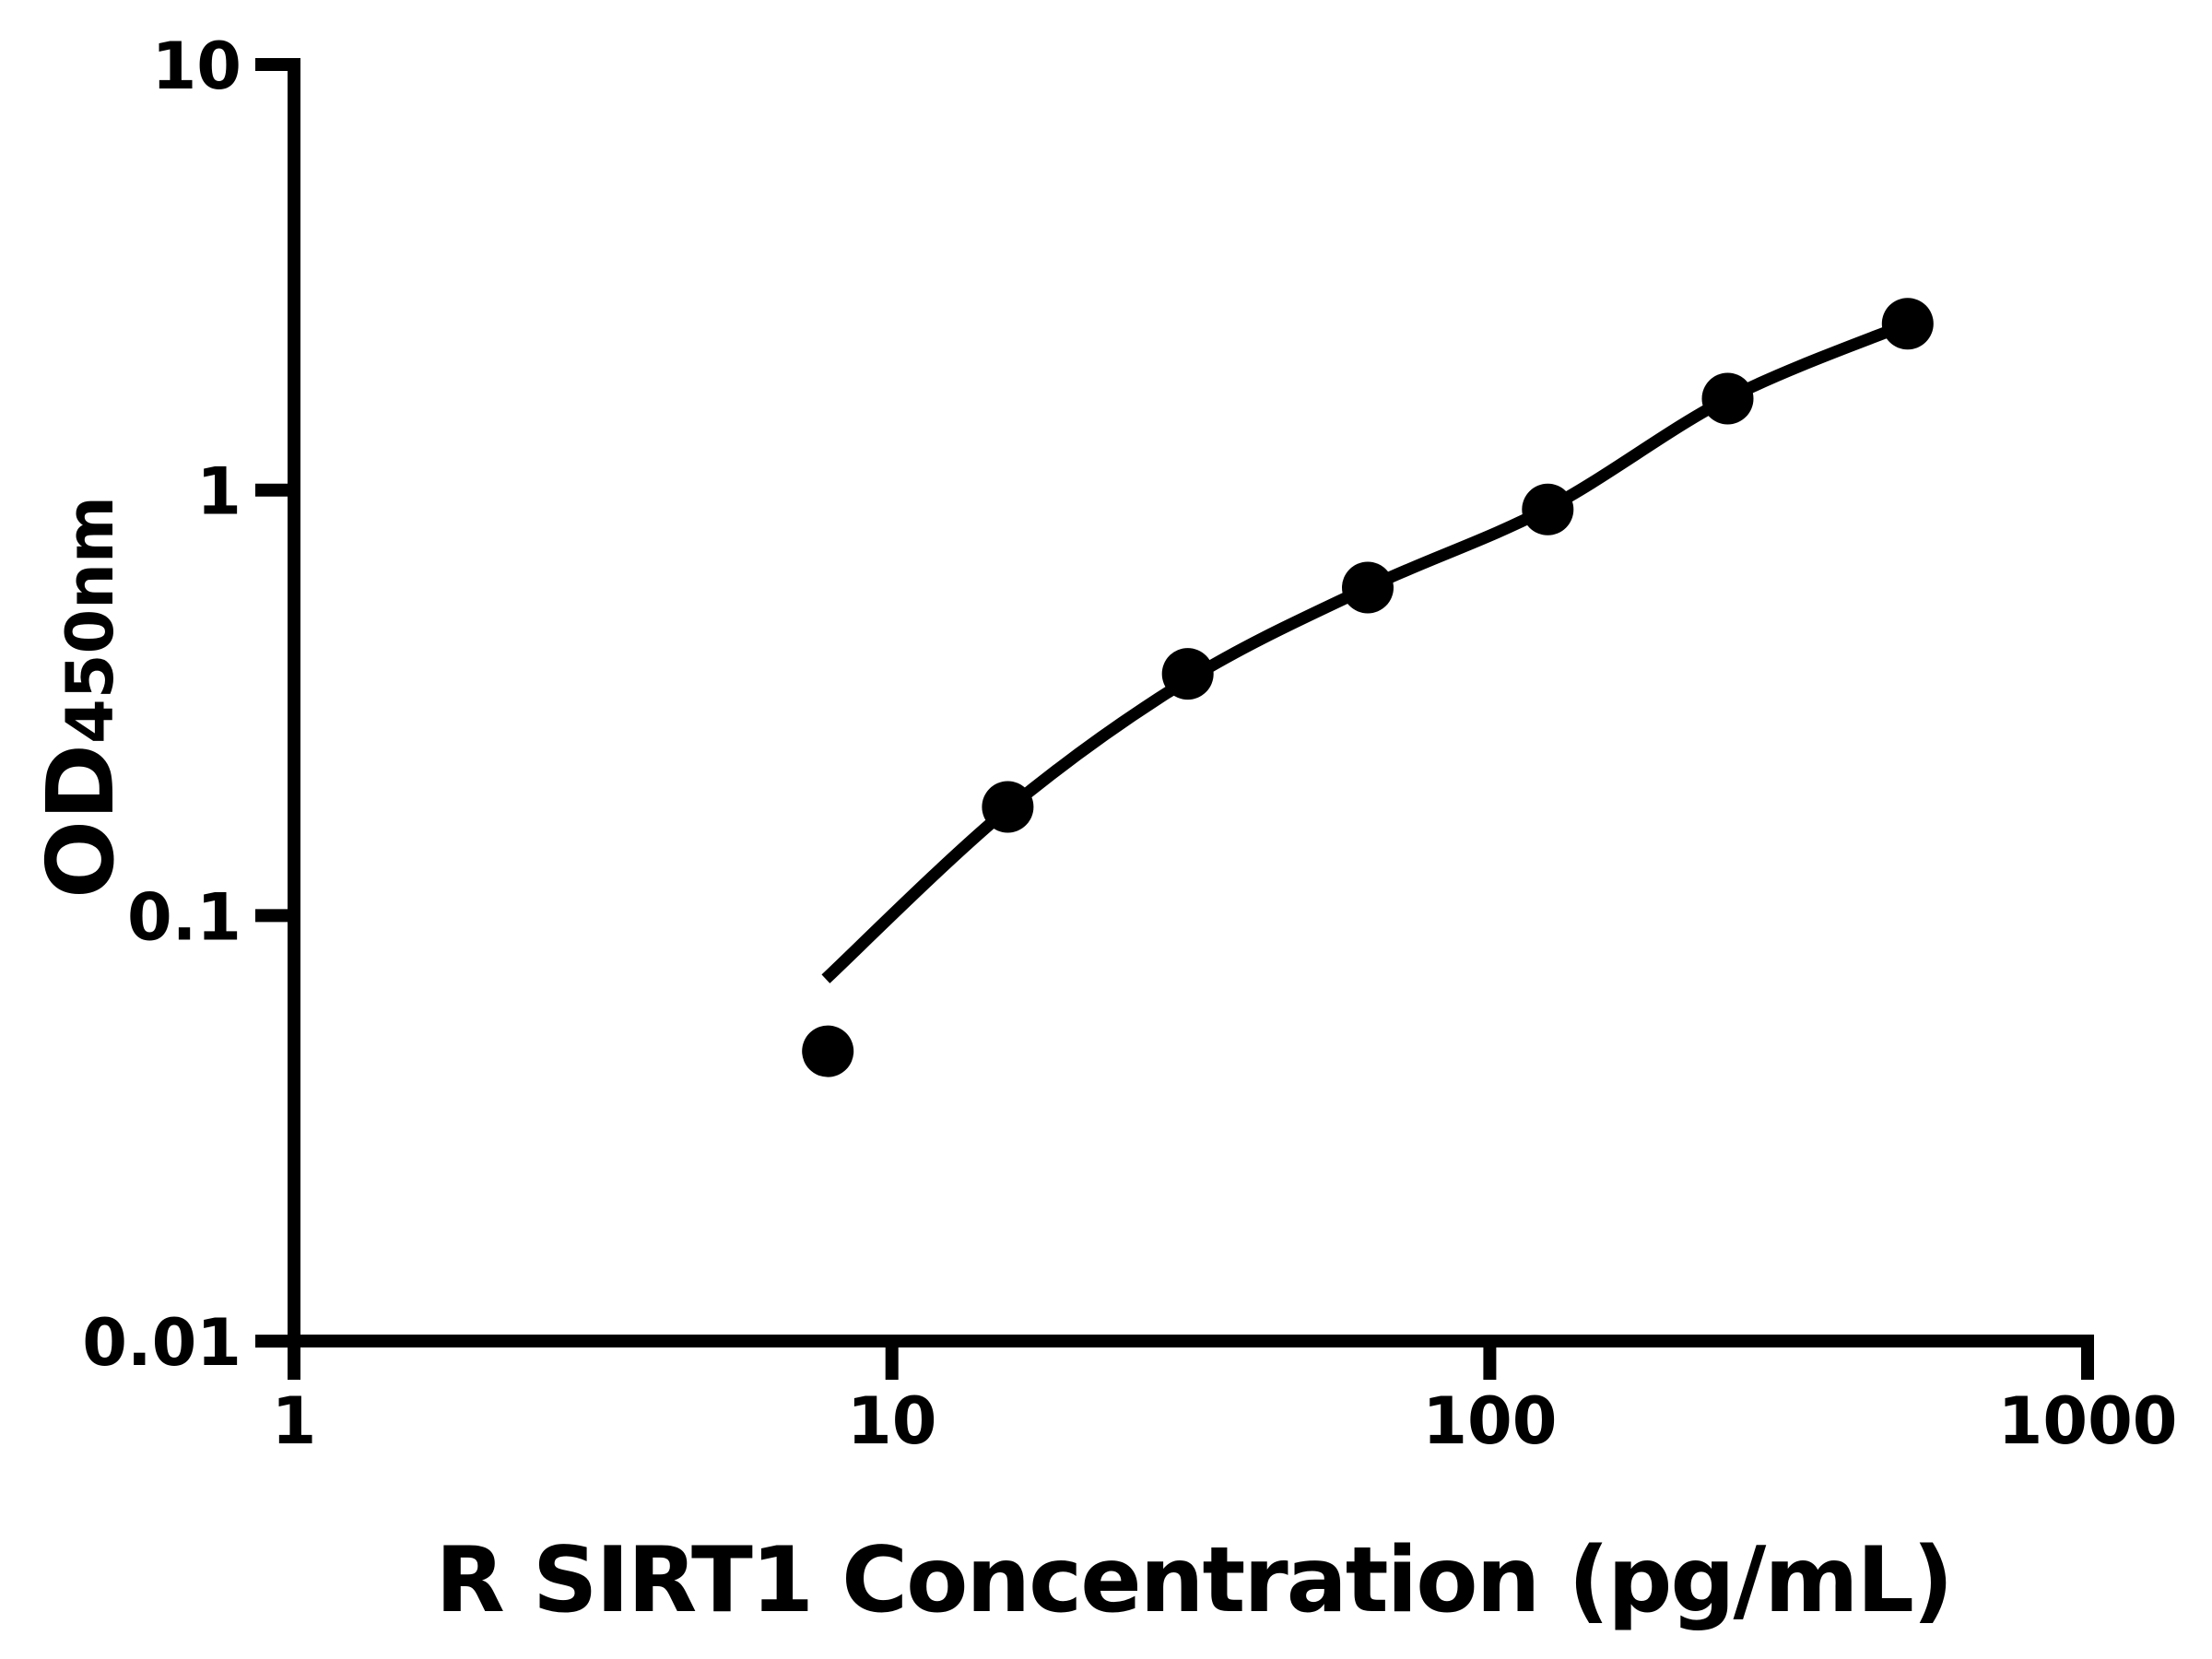 This screenshot has height=1659, width=2212. I want to click on y-tick-label: 0.01, so click(161, 1343).